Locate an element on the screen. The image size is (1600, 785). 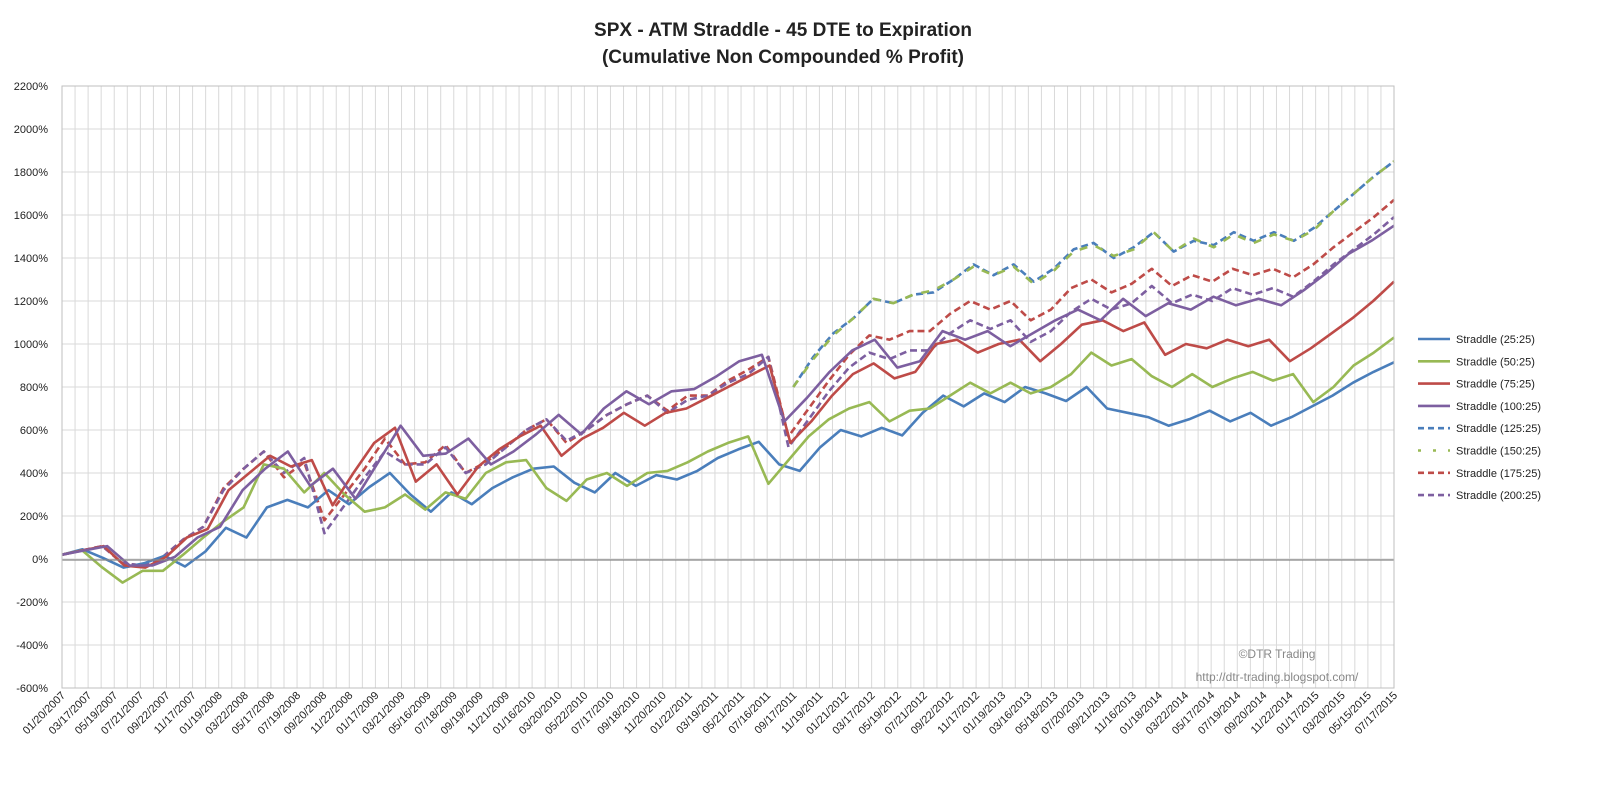
y-tick-label: -200% is located at coordinates (32, 603).